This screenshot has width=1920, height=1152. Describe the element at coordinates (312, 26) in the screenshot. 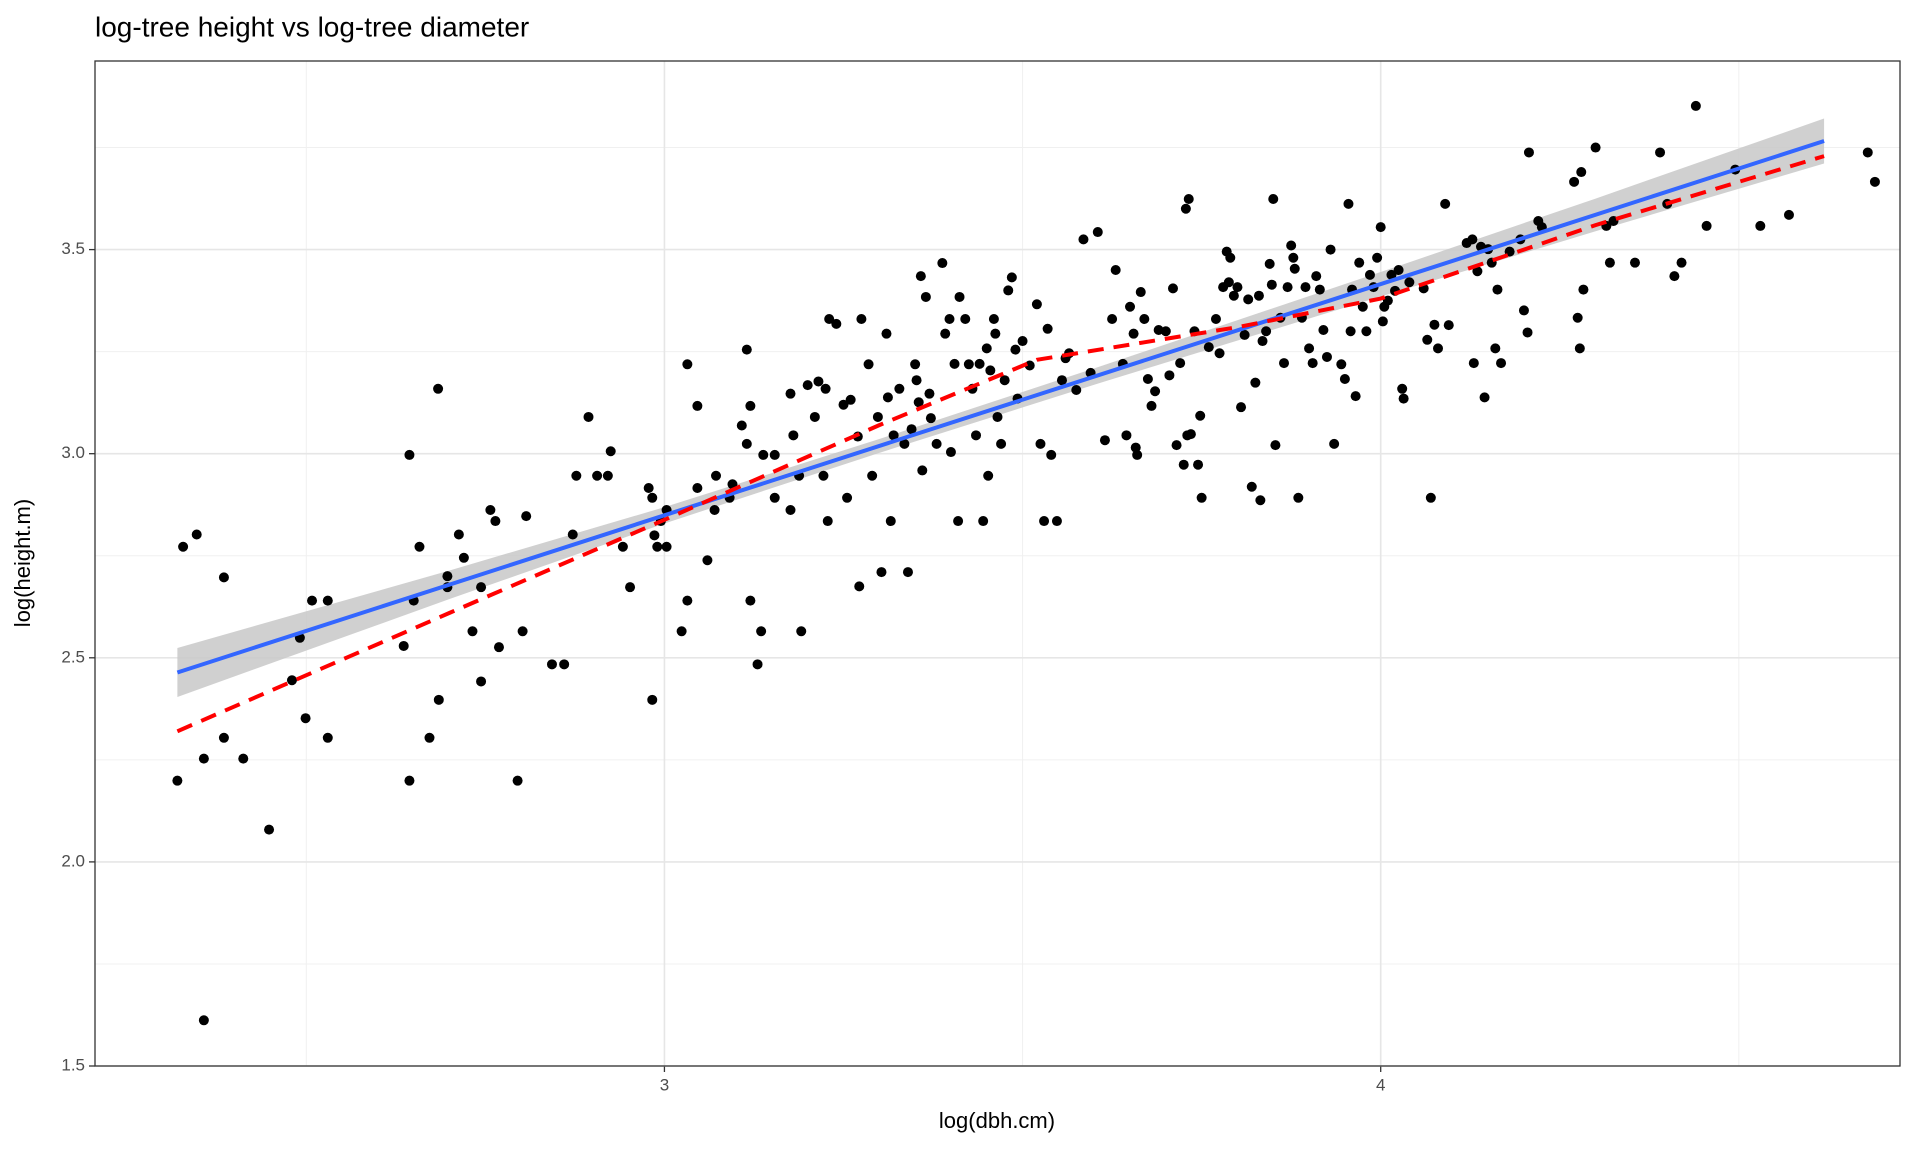

I see `chart-title: log-tree height vs log-tree diameter` at that location.